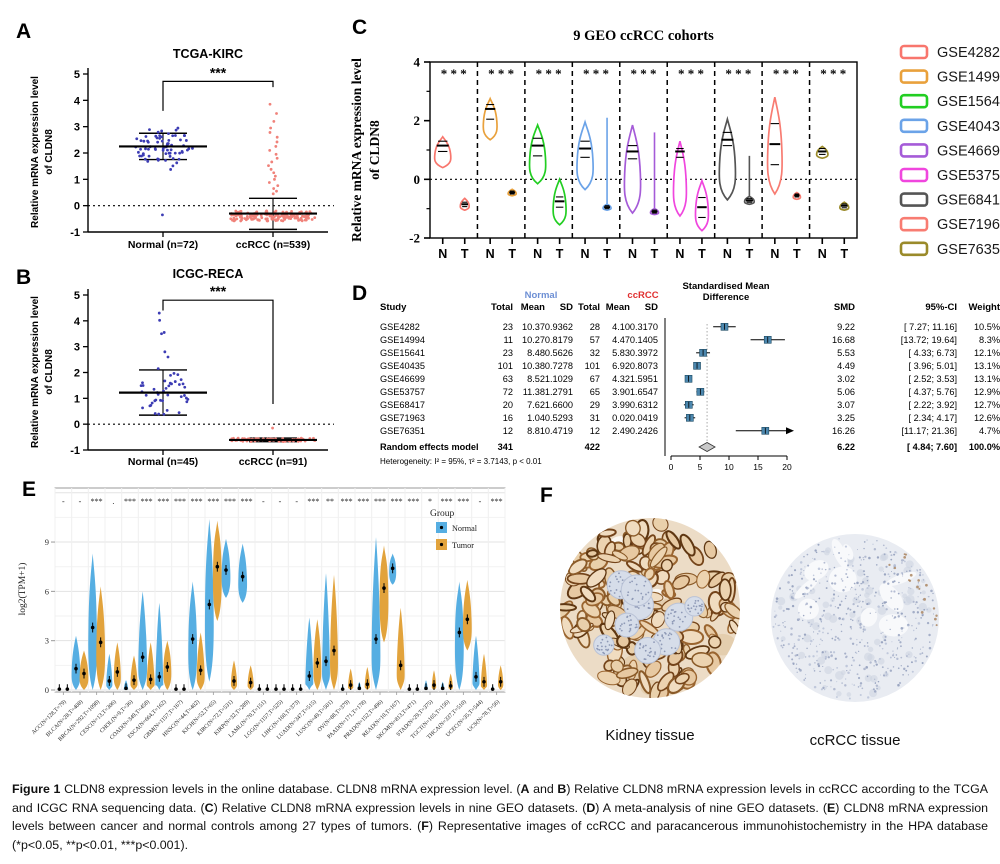 The image size is (1000, 864). Describe the element at coordinates (726, 297) in the screenshot. I see `plot-header: Difference` at that location.